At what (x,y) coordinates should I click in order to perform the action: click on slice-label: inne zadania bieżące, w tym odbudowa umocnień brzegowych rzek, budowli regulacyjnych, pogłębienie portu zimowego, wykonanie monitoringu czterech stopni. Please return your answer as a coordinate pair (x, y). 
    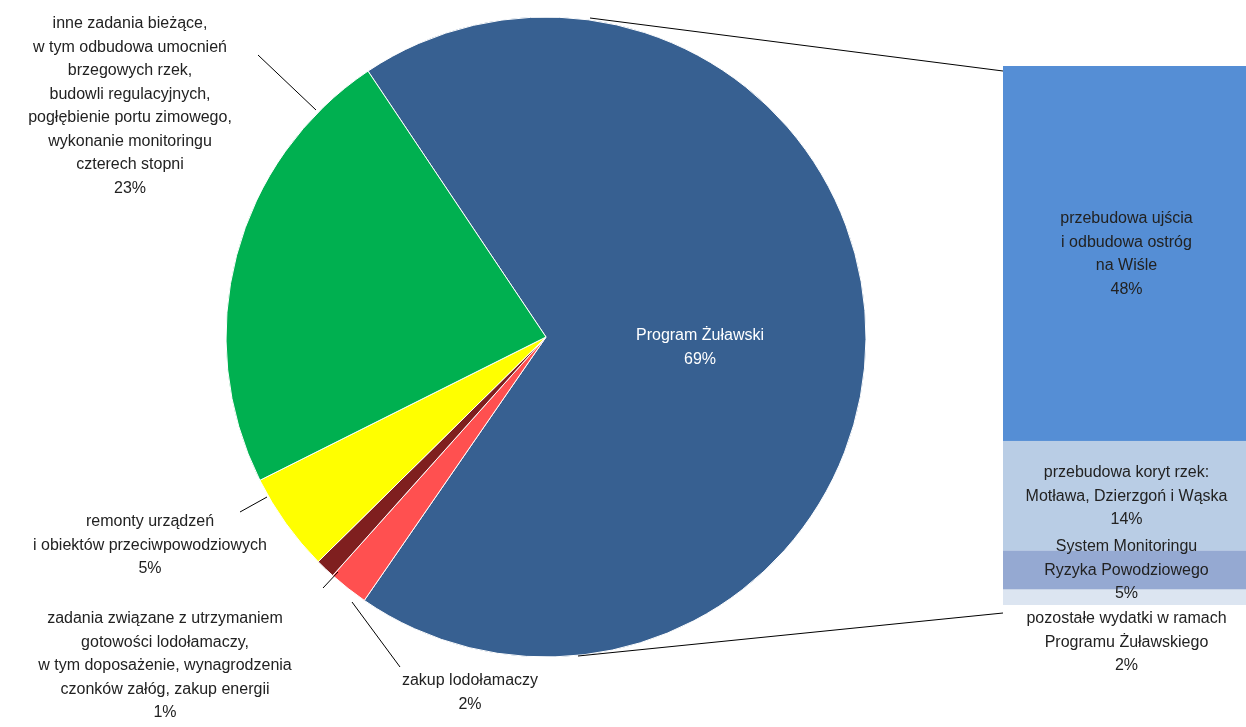
    Looking at the image, I should click on (130, 93).